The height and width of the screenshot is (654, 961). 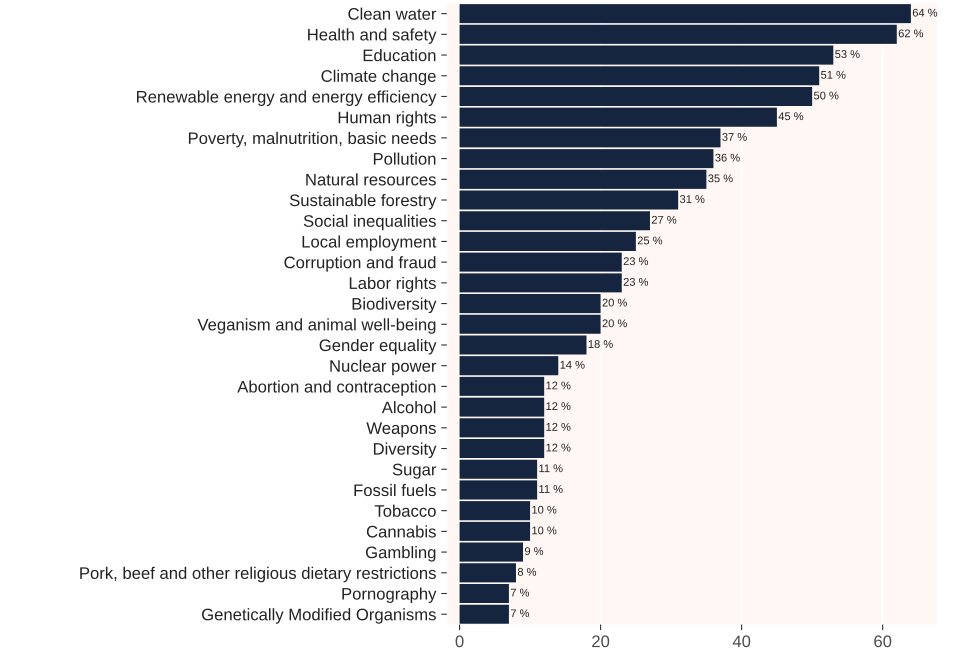 What do you see at coordinates (791, 116) in the screenshot?
I see `data-label: 45 %` at bounding box center [791, 116].